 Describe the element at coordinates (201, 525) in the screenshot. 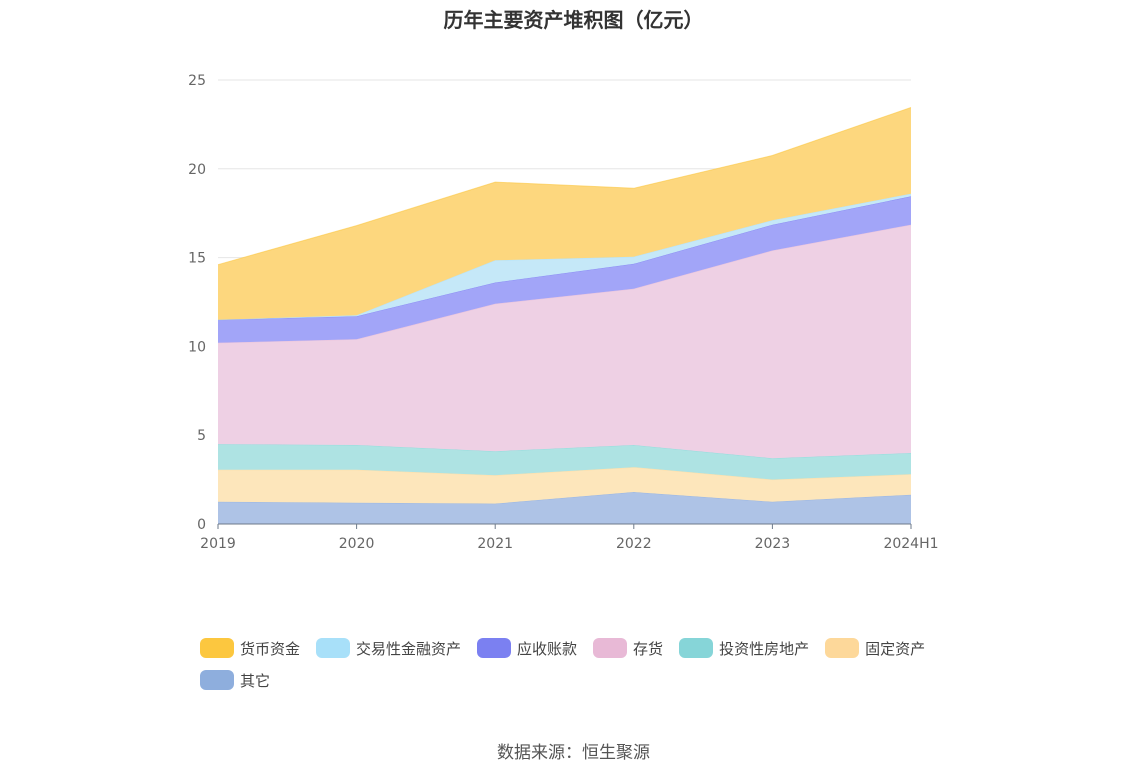

I see `y-tick-label: 0` at that location.